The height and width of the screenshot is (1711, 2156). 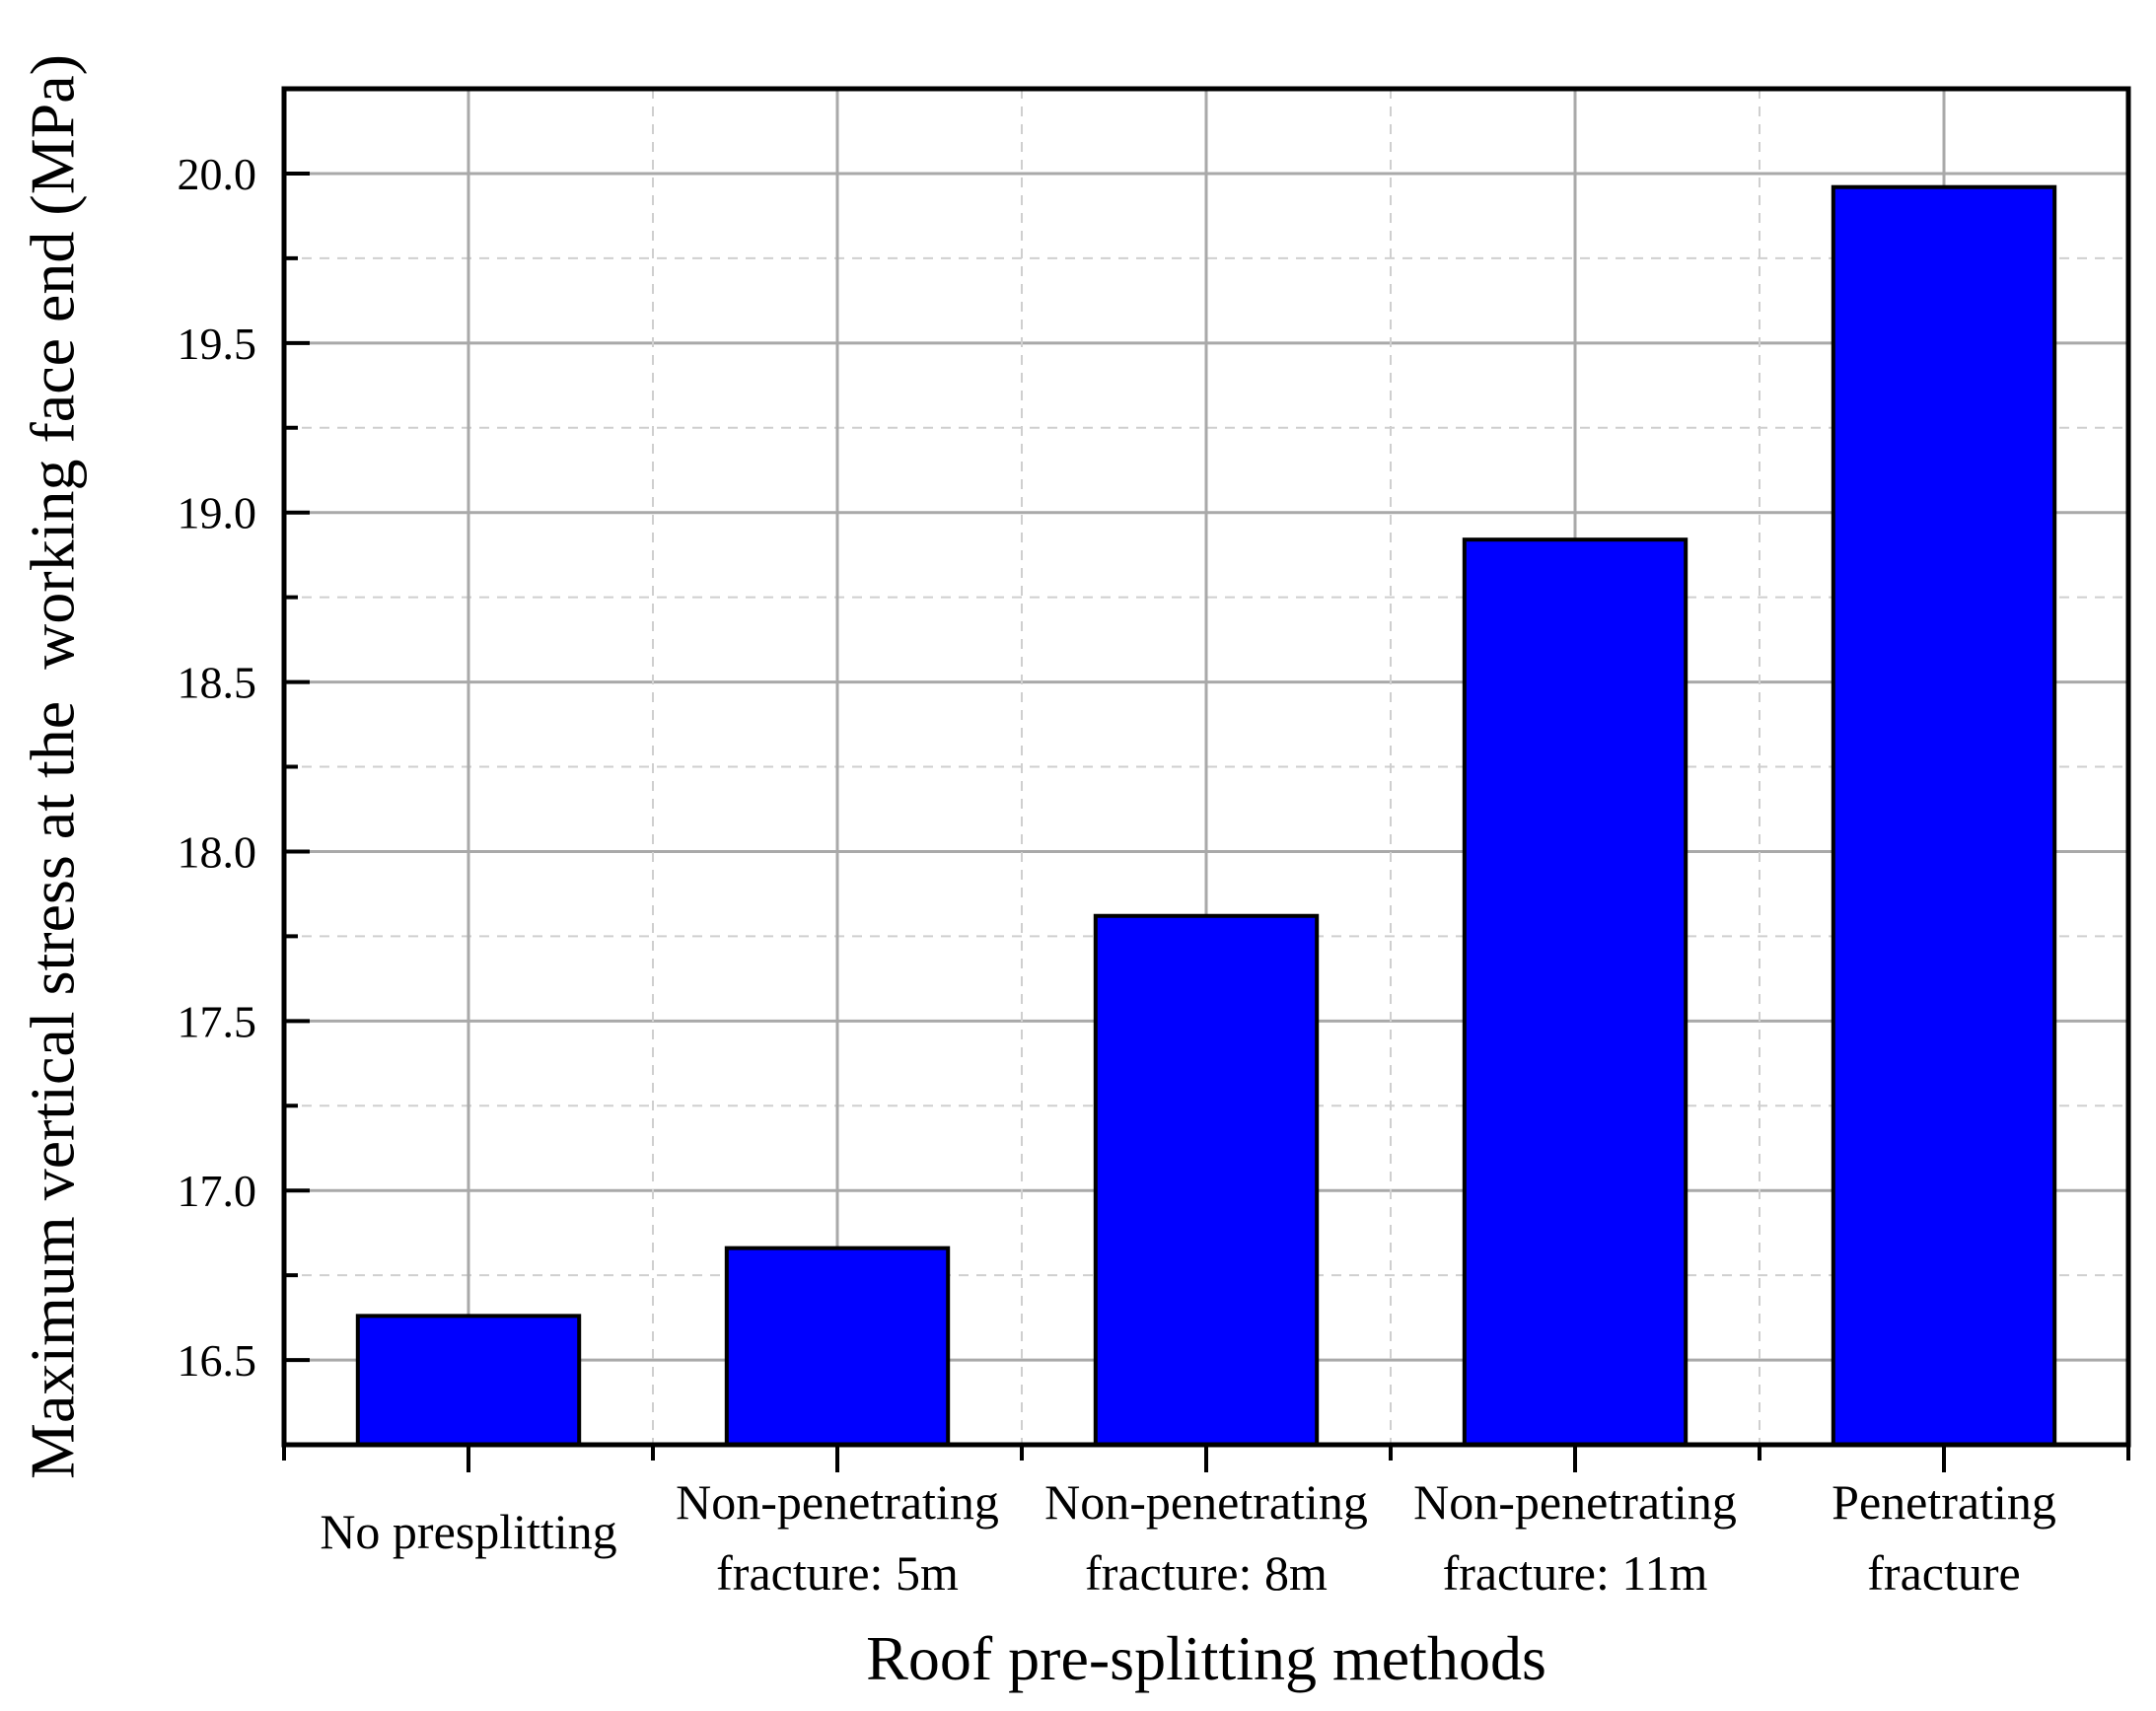 I want to click on x-category-label: Non-penetrating fracture: 8m, so click(x=1206, y=1537).